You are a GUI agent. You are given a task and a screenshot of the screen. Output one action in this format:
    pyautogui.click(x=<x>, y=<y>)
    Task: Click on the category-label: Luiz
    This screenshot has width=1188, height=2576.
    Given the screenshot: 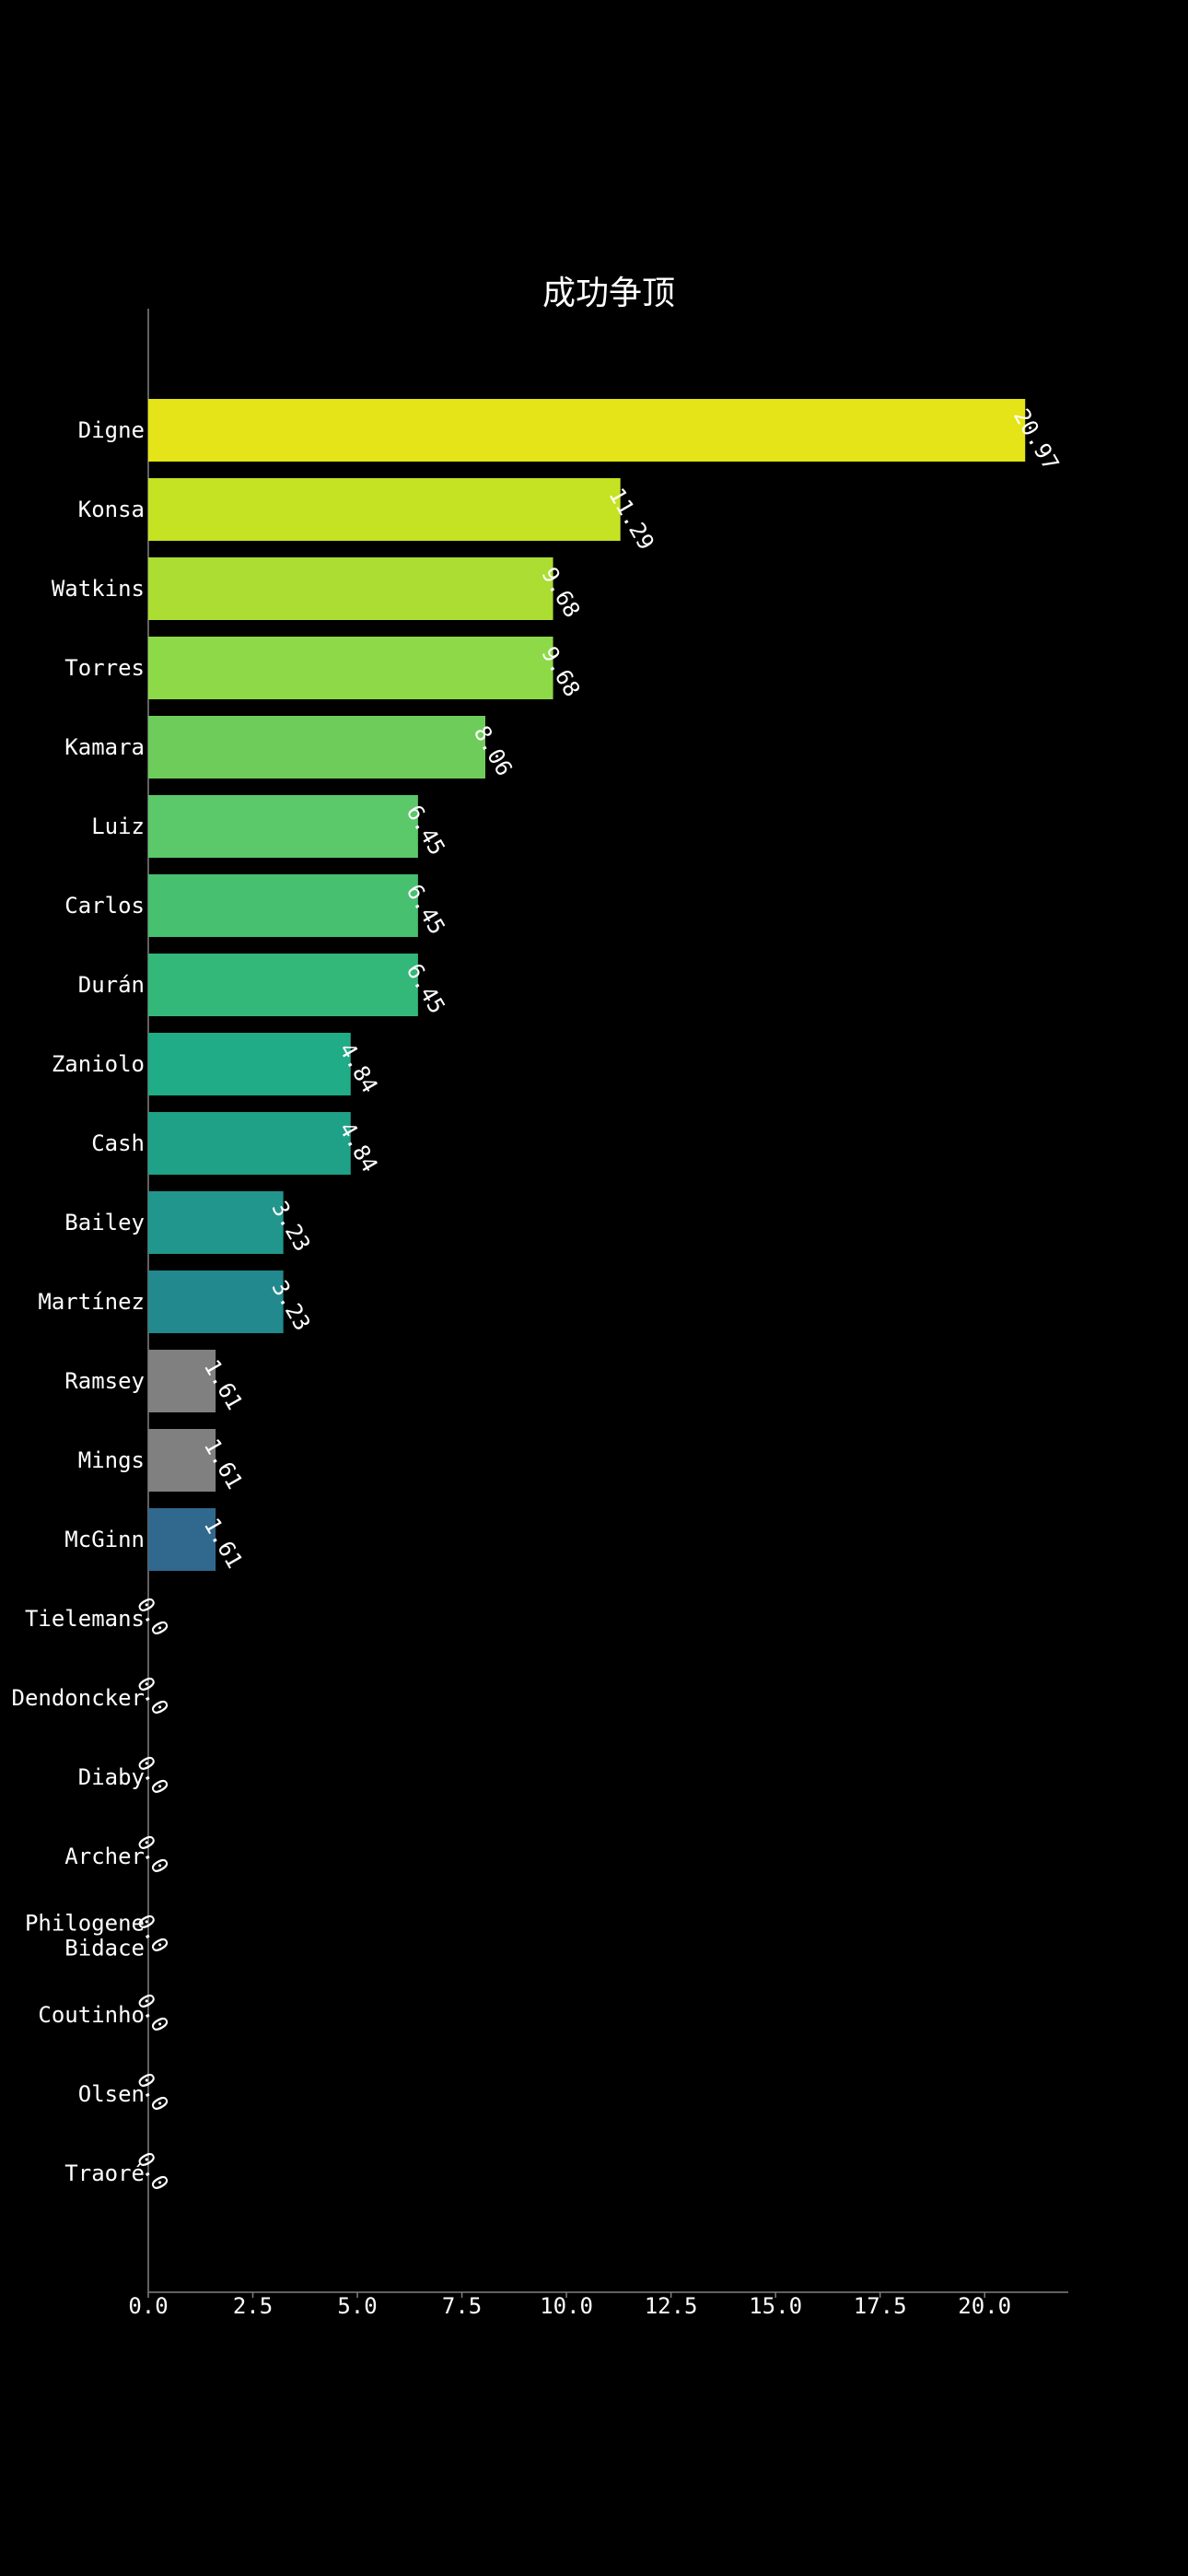 What is the action you would take?
    pyautogui.click(x=118, y=826)
    